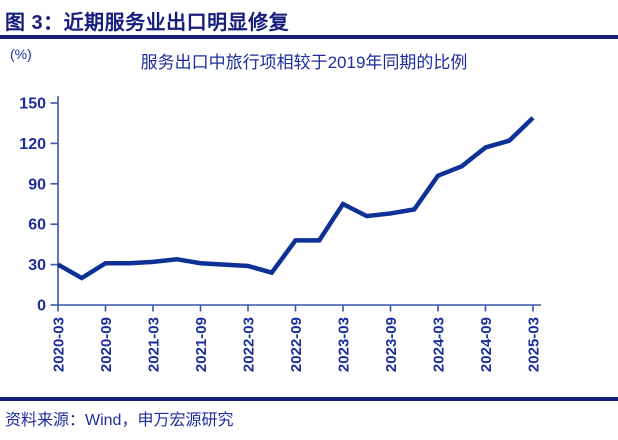  What do you see at coordinates (119, 420) in the screenshot?
I see `source-text: 资料来源：Wind，申万宏源研究` at bounding box center [119, 420].